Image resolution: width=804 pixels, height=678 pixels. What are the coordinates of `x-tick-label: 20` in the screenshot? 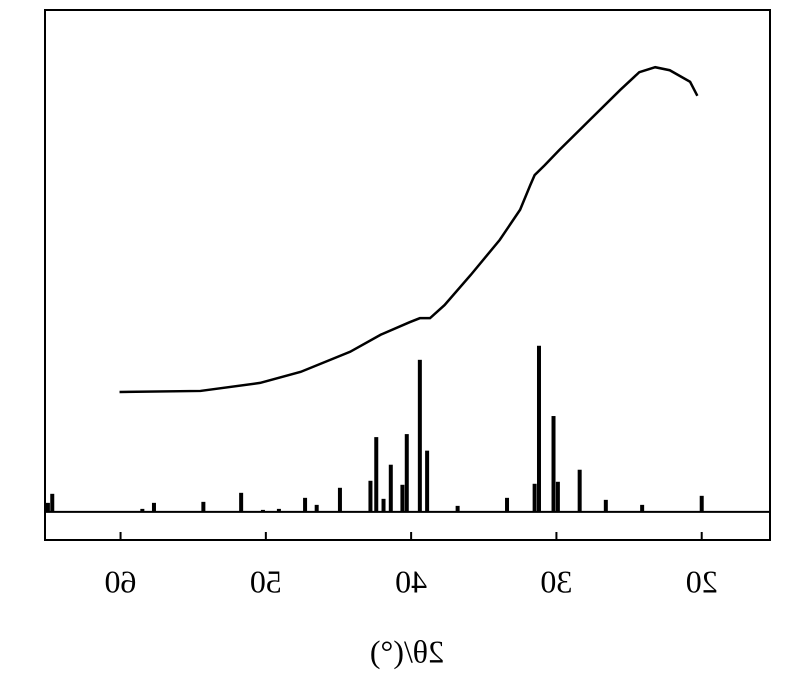 It's located at (702, 581).